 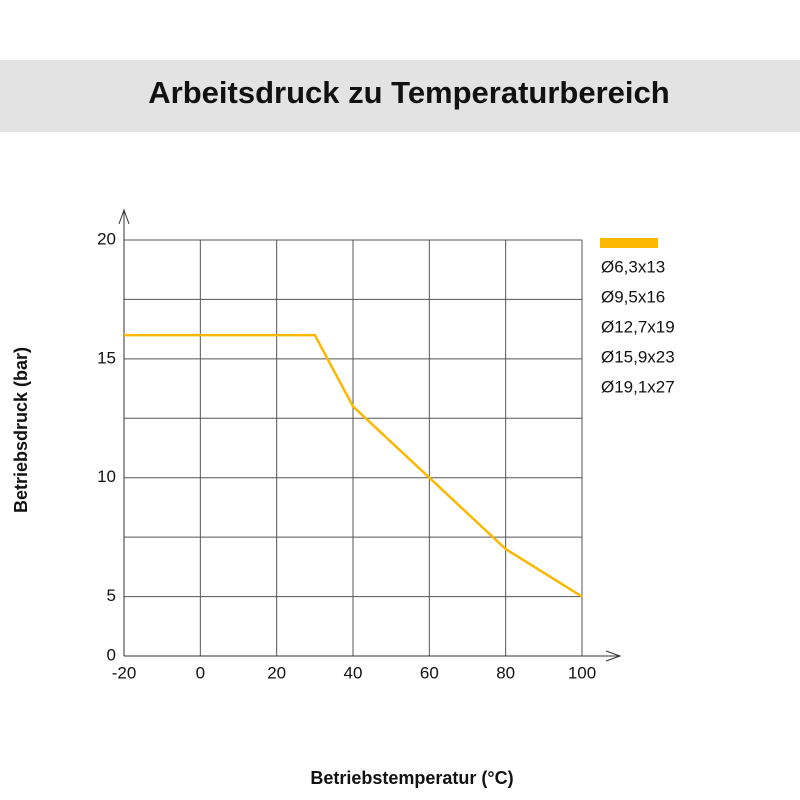 I want to click on y-tick-label: 5, so click(x=111, y=595).